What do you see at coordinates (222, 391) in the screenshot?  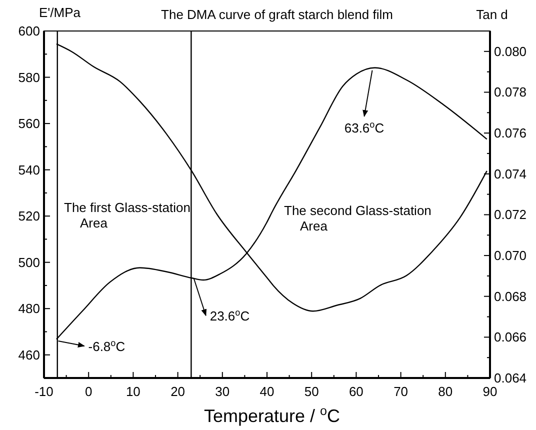 I see `x-tick-label: 30` at bounding box center [222, 391].